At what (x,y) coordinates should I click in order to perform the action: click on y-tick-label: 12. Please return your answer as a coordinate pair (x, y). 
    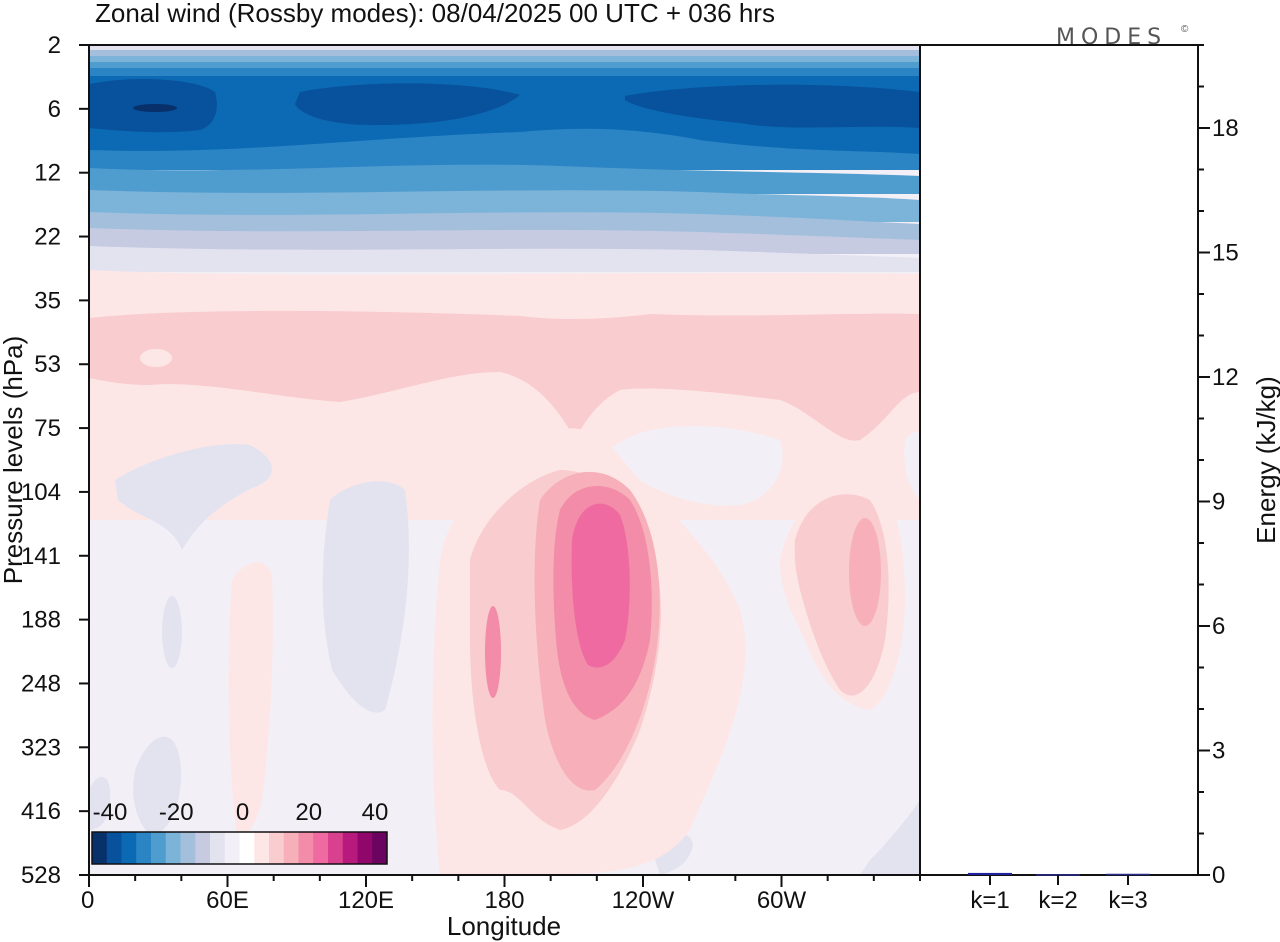
    Looking at the image, I should click on (47, 173).